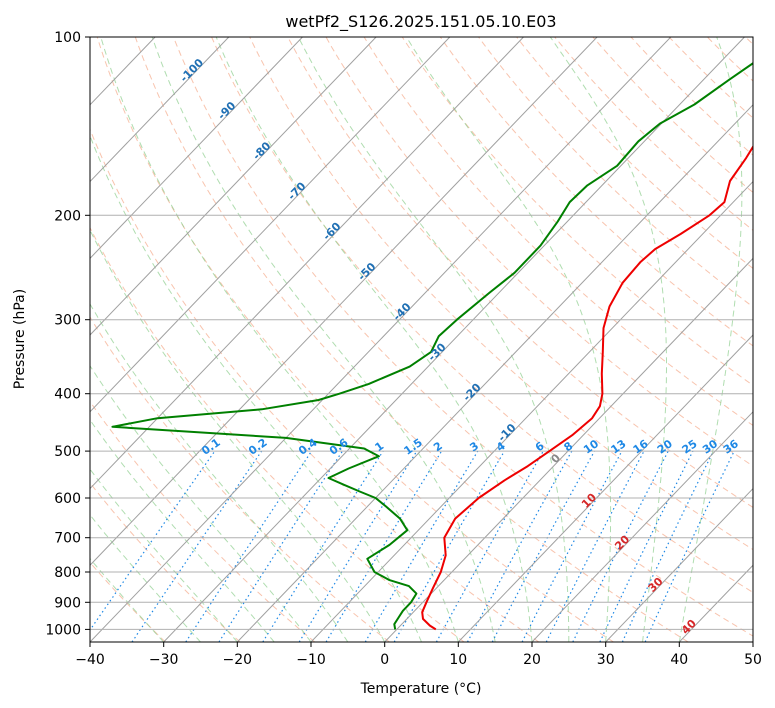 Image resolution: width=775 pixels, height=708 pixels. I want to click on y-tick-label: 300, so click(67, 321).